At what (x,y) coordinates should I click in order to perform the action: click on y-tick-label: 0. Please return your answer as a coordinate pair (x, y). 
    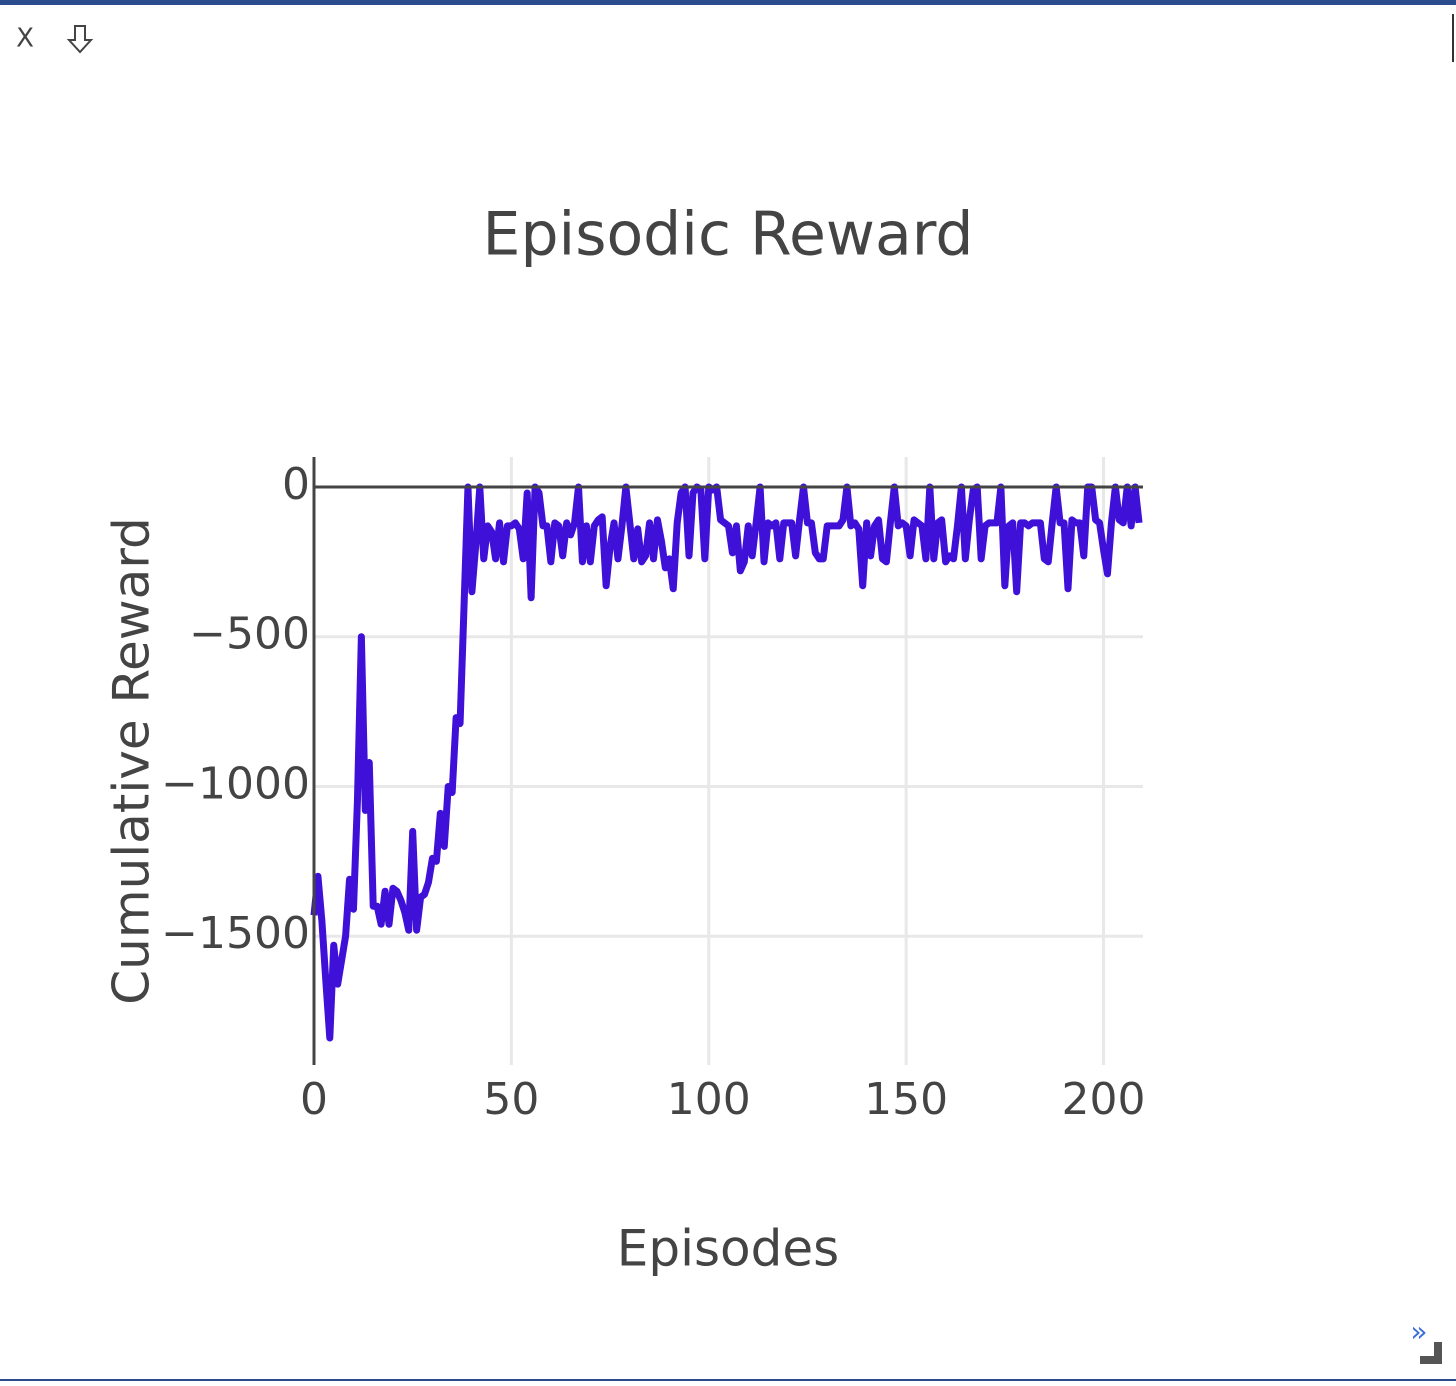
    Looking at the image, I should click on (296, 484).